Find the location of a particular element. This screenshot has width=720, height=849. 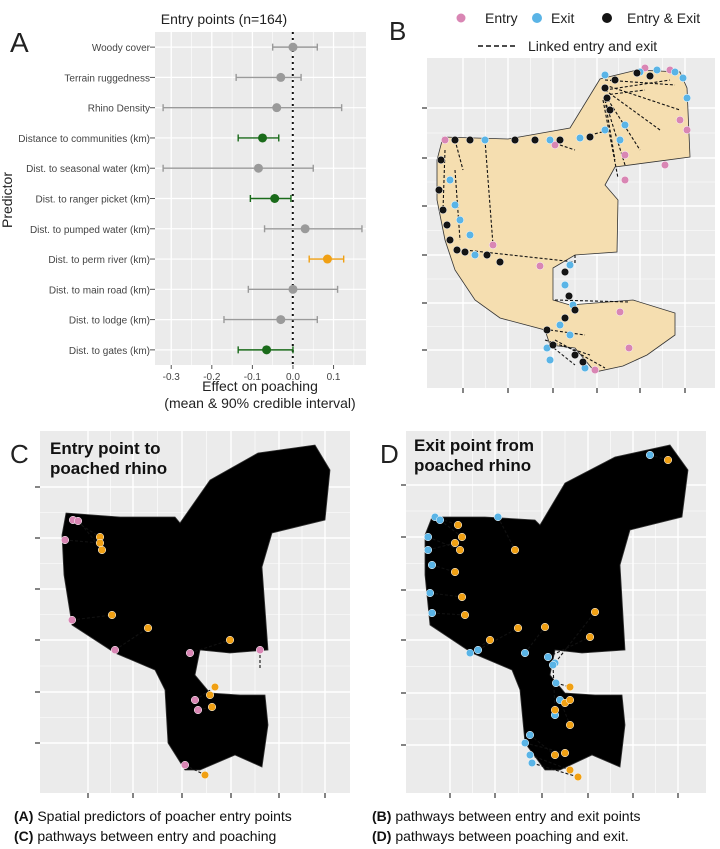

legend-exit-swatch is located at coordinates (537, 18).